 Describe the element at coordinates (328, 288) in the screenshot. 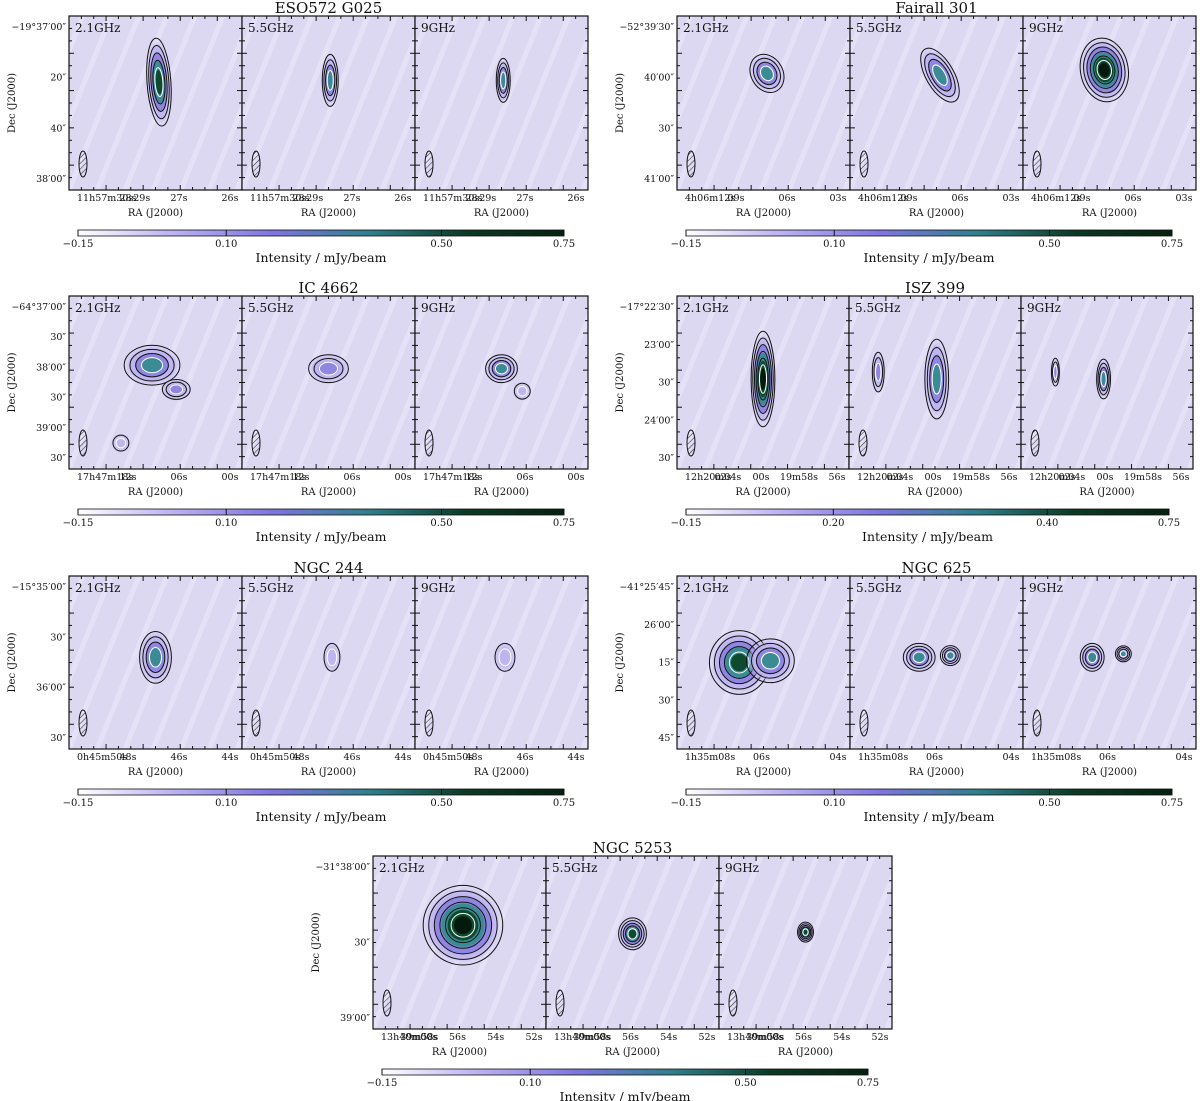

I see `target-title: IC 4662` at that location.